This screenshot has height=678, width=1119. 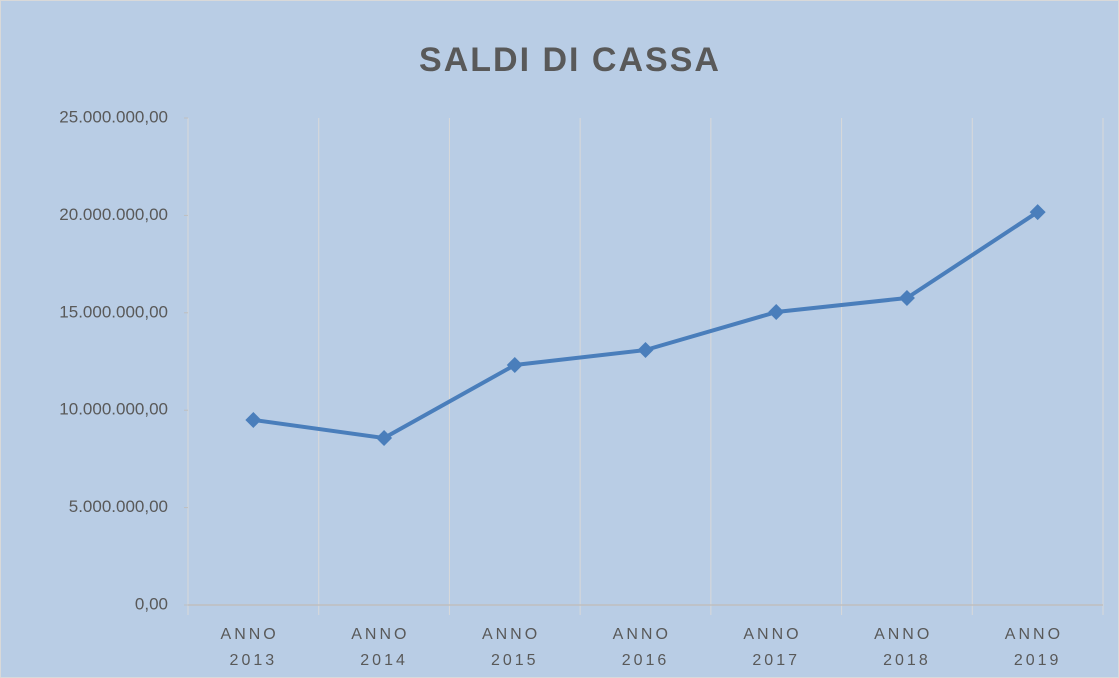 I want to click on x-tick-label: ANNO 2015, so click(x=515, y=647).